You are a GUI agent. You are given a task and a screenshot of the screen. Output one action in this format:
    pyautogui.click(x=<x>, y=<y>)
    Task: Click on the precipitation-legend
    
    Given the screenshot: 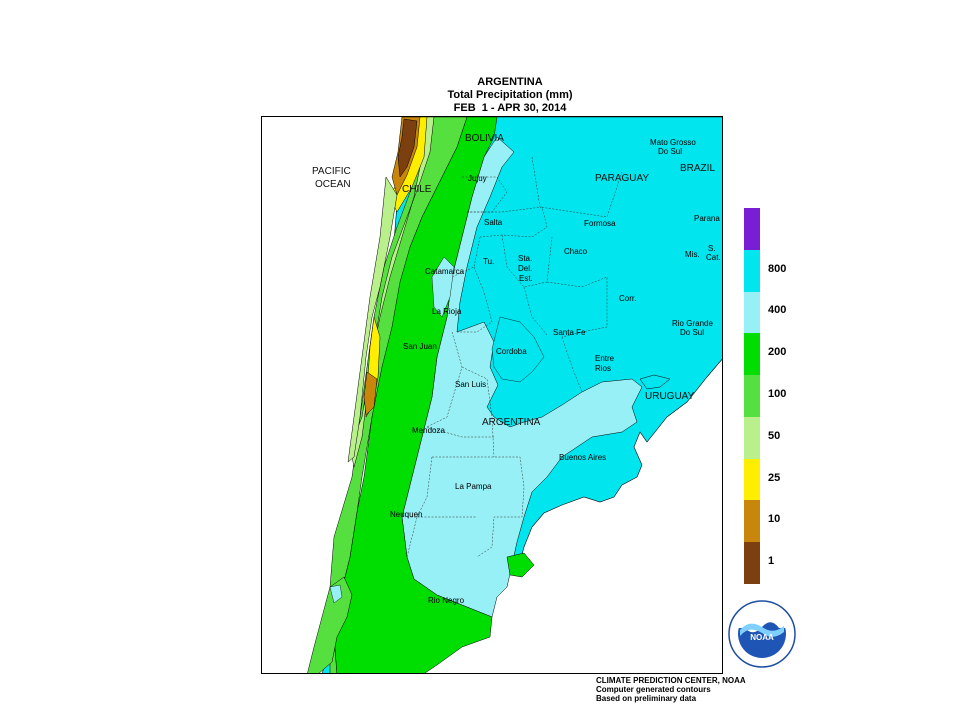 What is the action you would take?
    pyautogui.click(x=752, y=396)
    